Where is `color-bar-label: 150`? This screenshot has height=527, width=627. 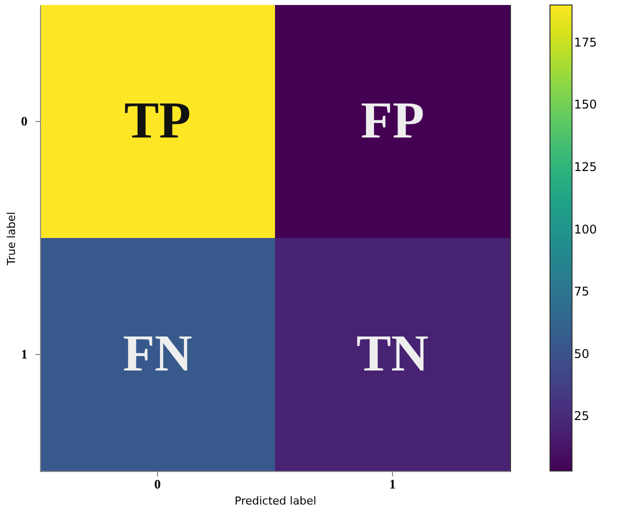
color-bar-label: 150 is located at coordinates (585, 105).